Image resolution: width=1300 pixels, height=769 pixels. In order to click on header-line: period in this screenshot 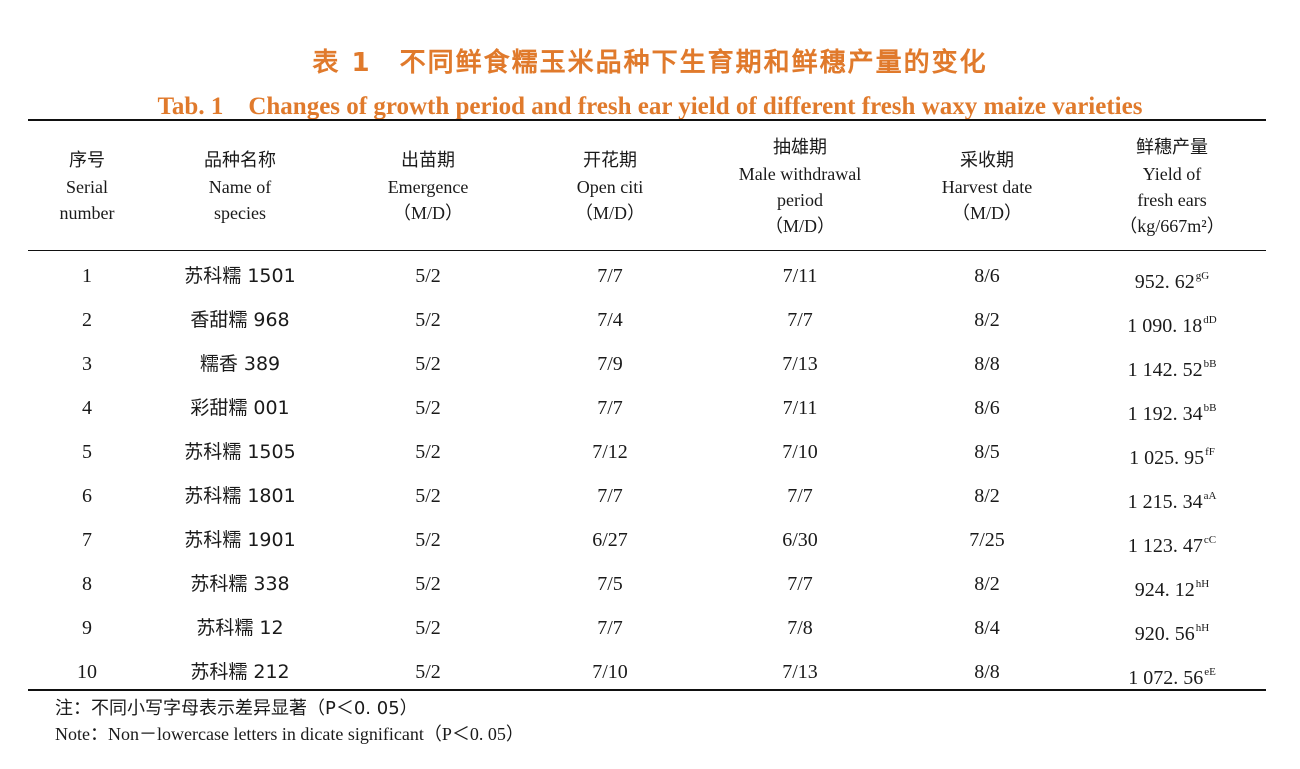, I will do `click(800, 200)`.